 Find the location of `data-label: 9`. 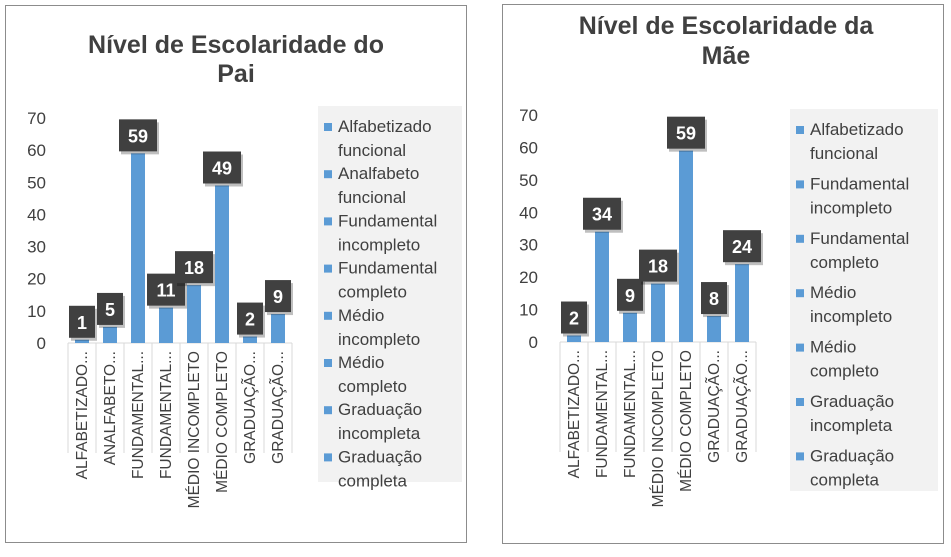

data-label: 9 is located at coordinates (630, 296).